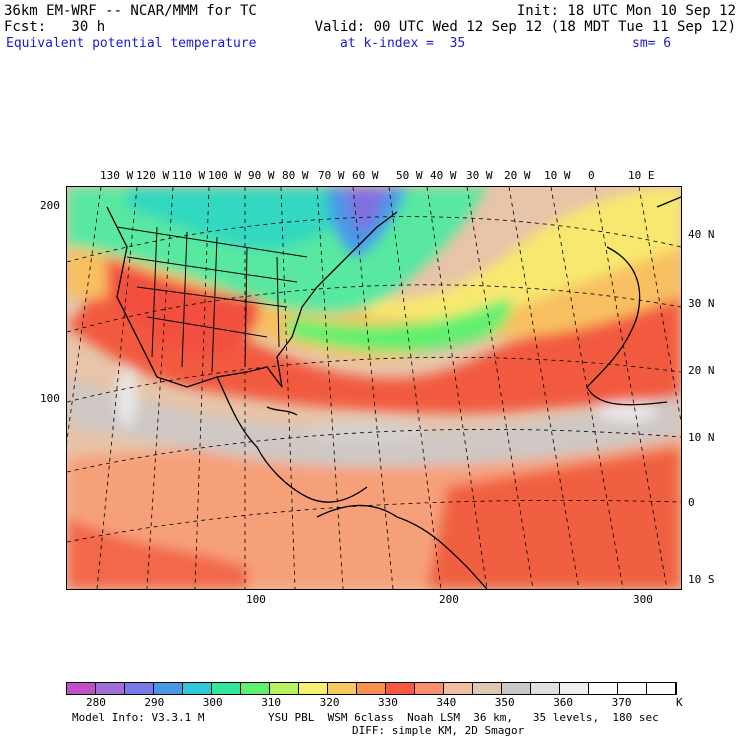  Describe the element at coordinates (212, 299) in the screenshot. I see `state-borders` at that location.